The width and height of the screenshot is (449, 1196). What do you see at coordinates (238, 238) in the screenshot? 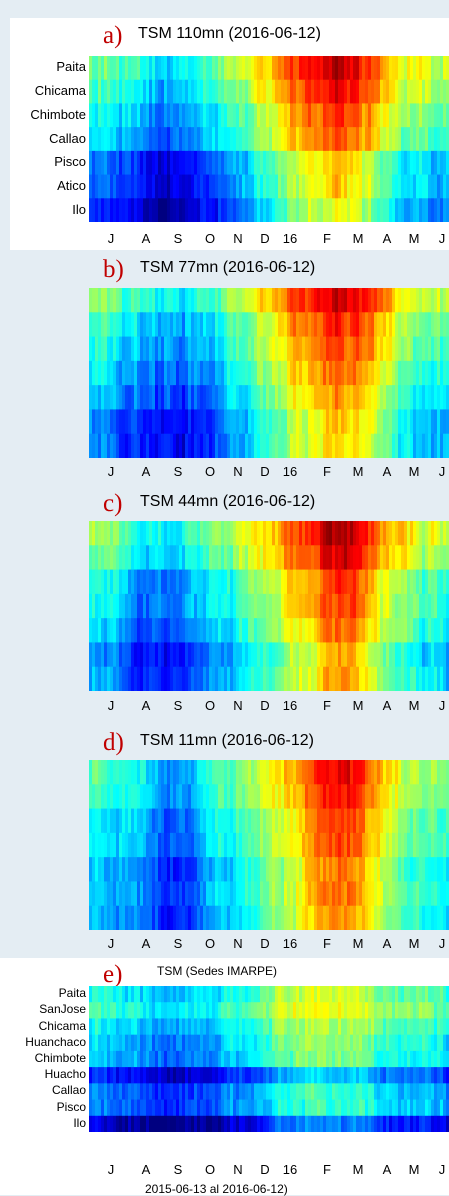
I see `x-tick-label: N` at bounding box center [238, 238].